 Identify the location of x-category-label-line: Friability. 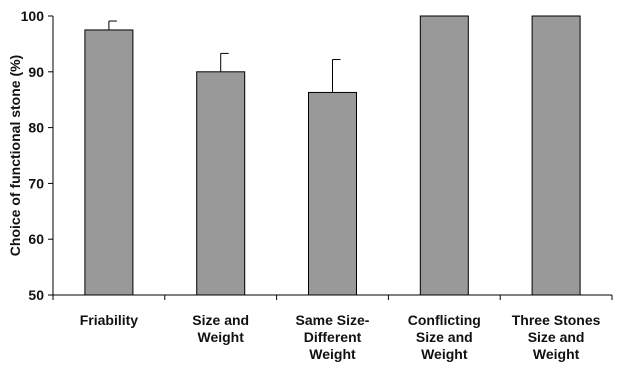
(109, 320).